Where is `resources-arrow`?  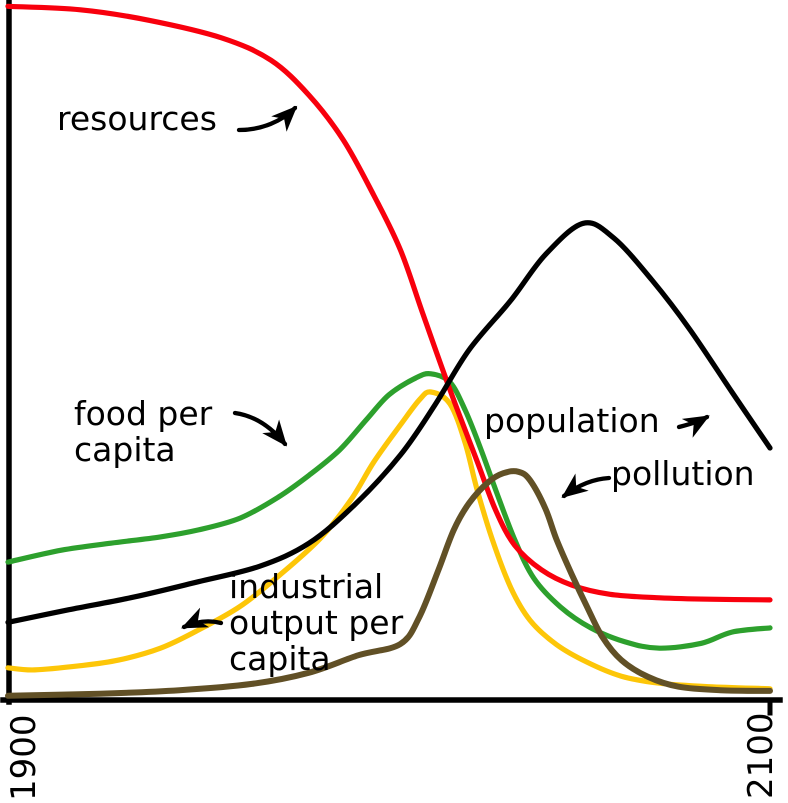
resources-arrow is located at coordinates (267, 119).